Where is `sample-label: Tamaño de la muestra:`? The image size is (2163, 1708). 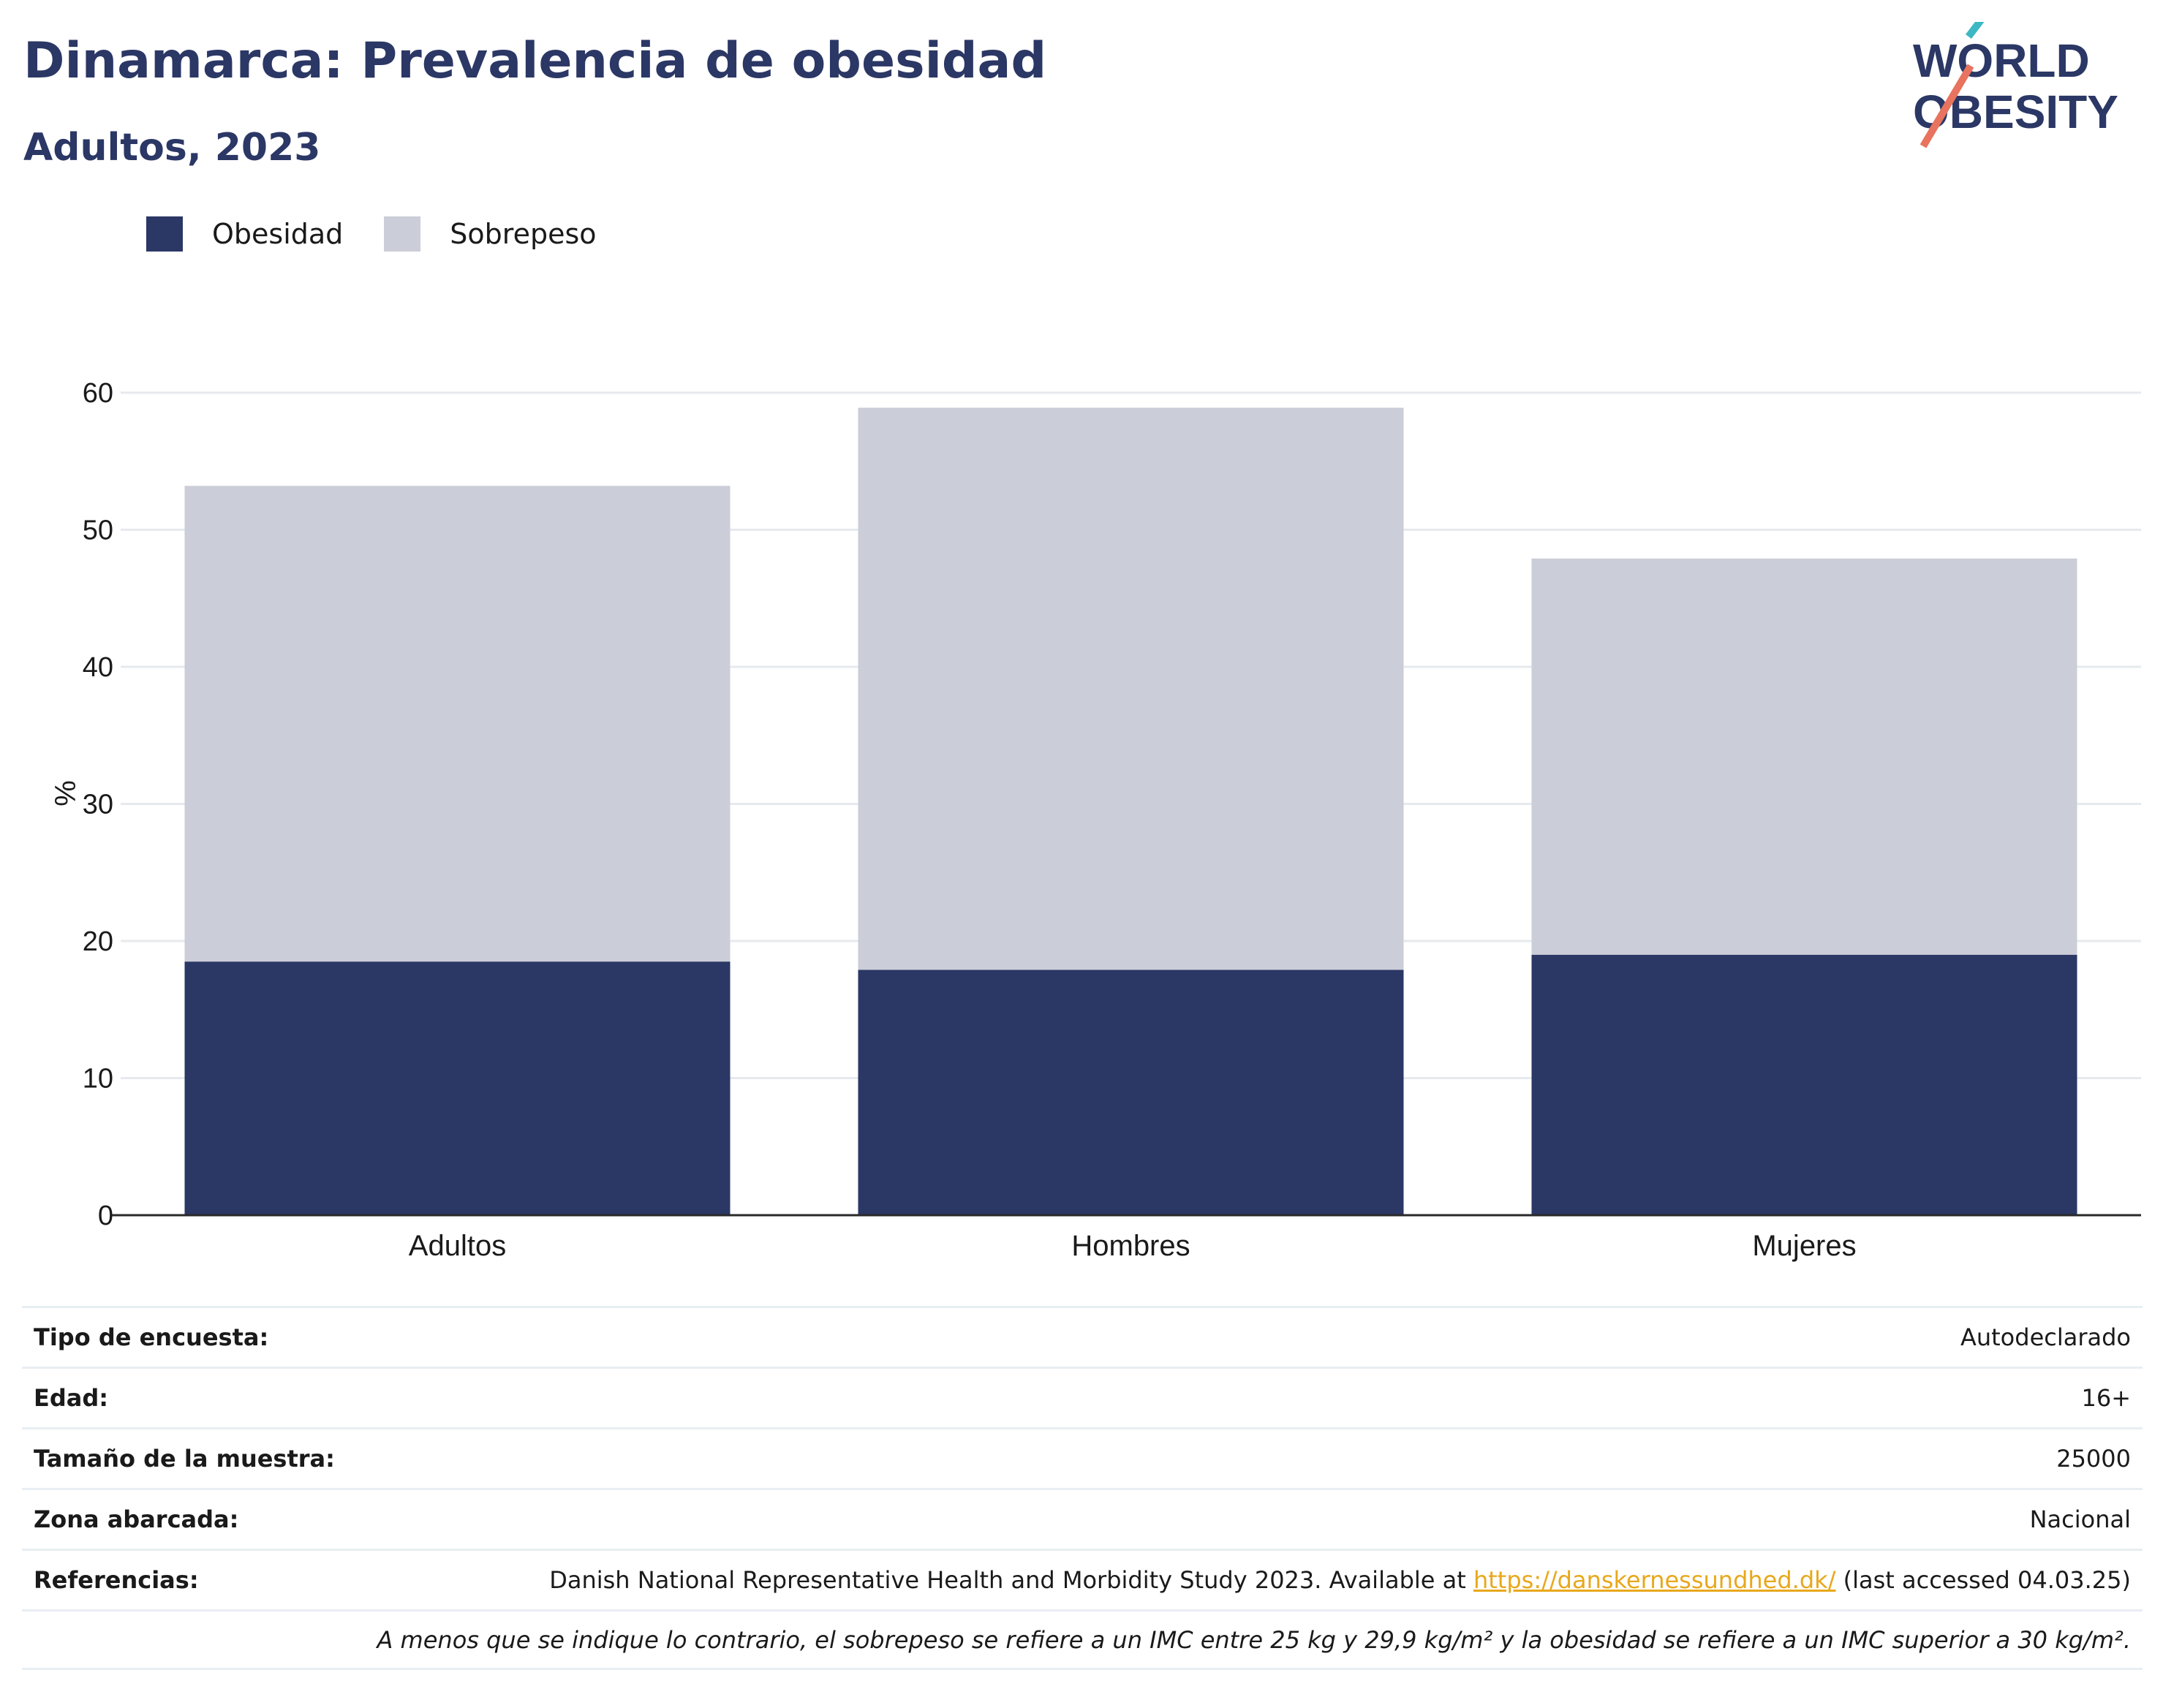 sample-label: Tamaño de la muestra: is located at coordinates (184, 1459).